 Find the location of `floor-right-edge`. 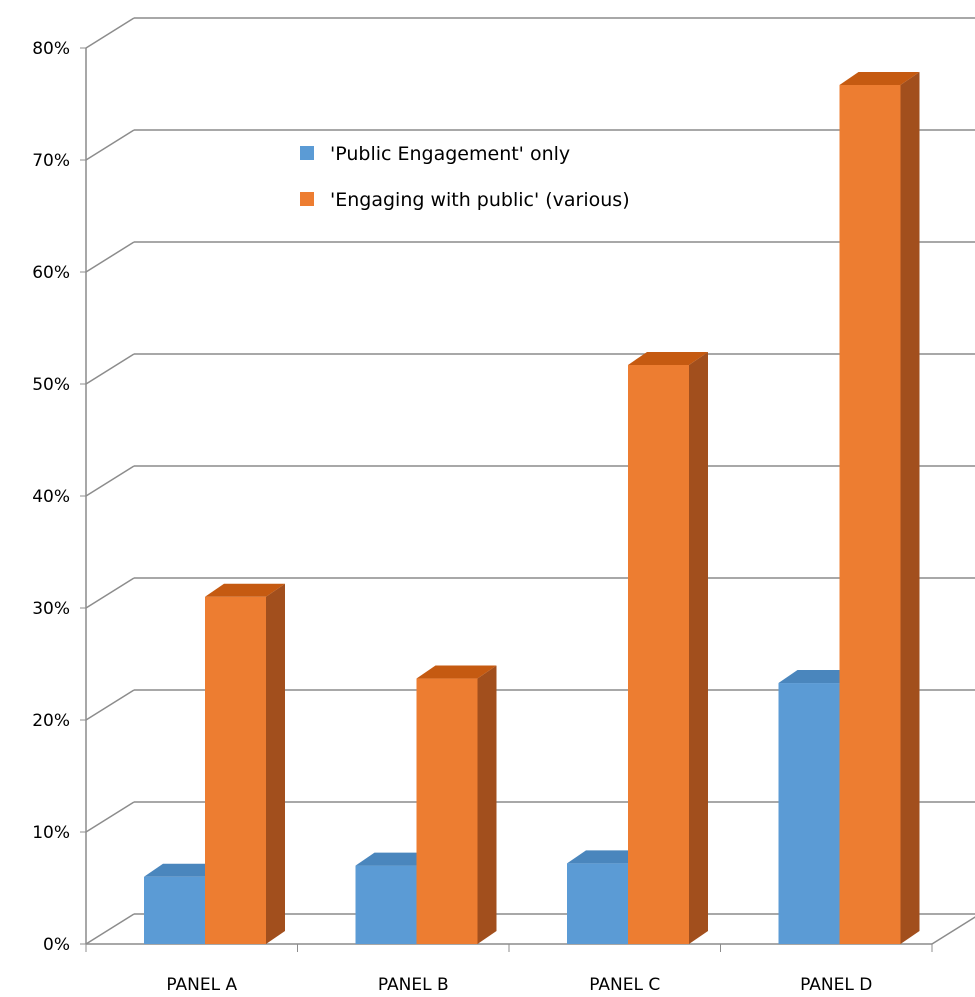

floor-right-edge is located at coordinates (953, 930).